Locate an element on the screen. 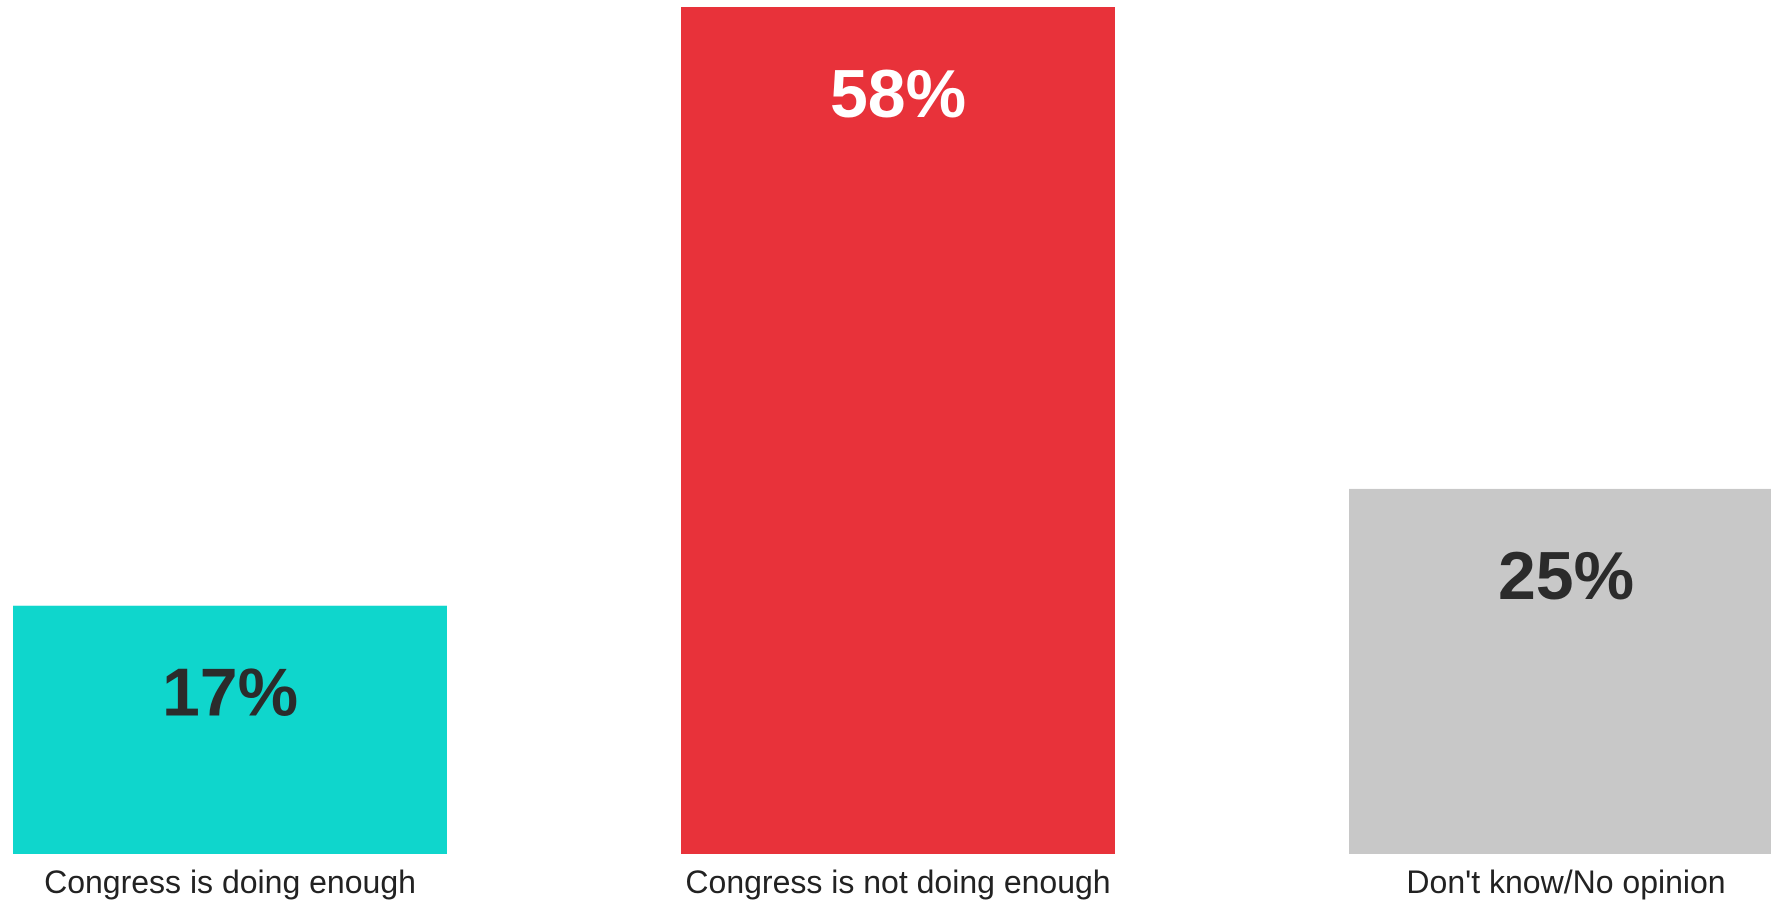  bar-congress-is-doing-enough is located at coordinates (230, 729).